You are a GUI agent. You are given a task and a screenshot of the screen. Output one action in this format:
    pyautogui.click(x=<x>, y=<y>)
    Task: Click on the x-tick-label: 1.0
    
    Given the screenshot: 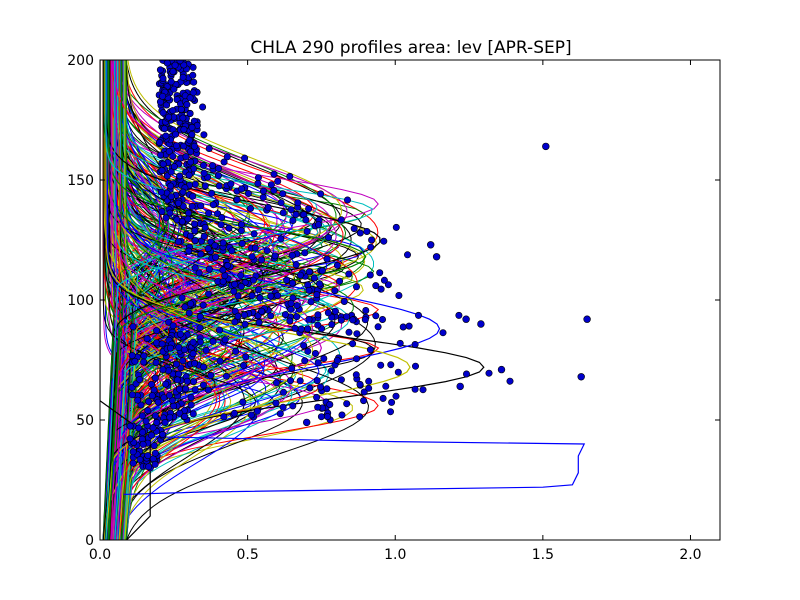 What is the action you would take?
    pyautogui.click(x=395, y=555)
    